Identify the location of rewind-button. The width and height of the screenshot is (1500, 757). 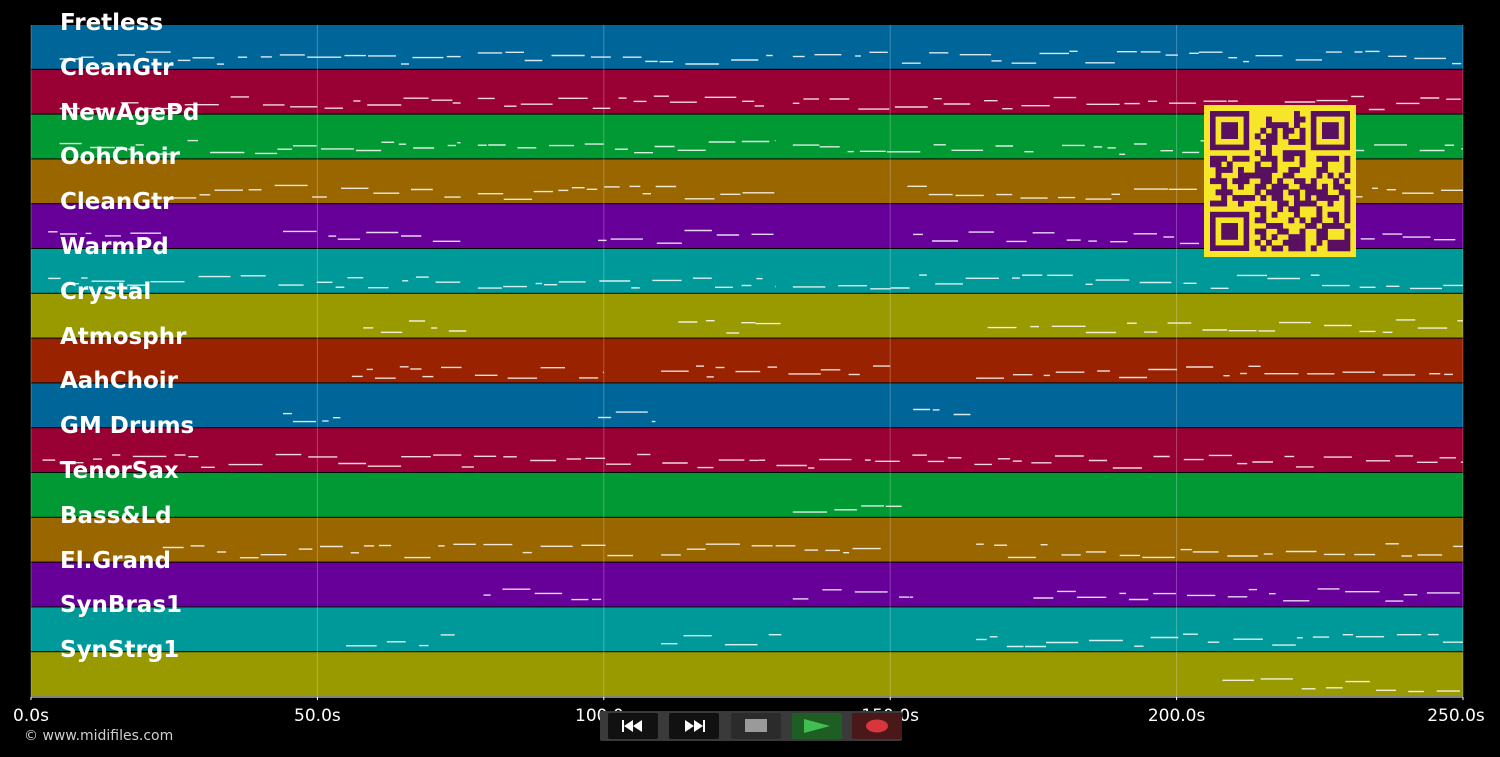
(633, 726).